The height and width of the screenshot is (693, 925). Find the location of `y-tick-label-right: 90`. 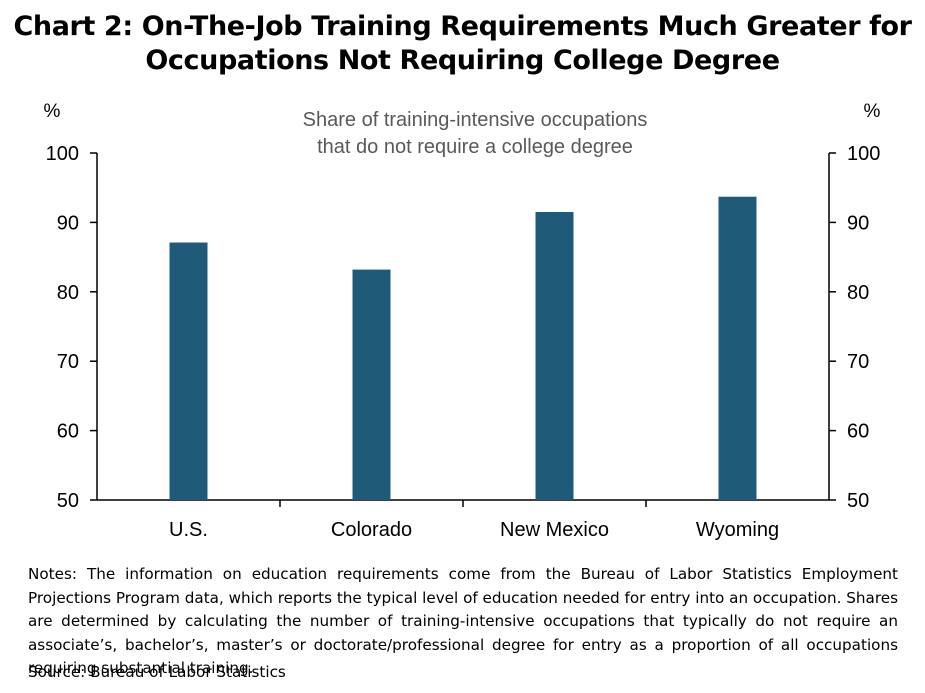

y-tick-label-right: 90 is located at coordinates (858, 223).